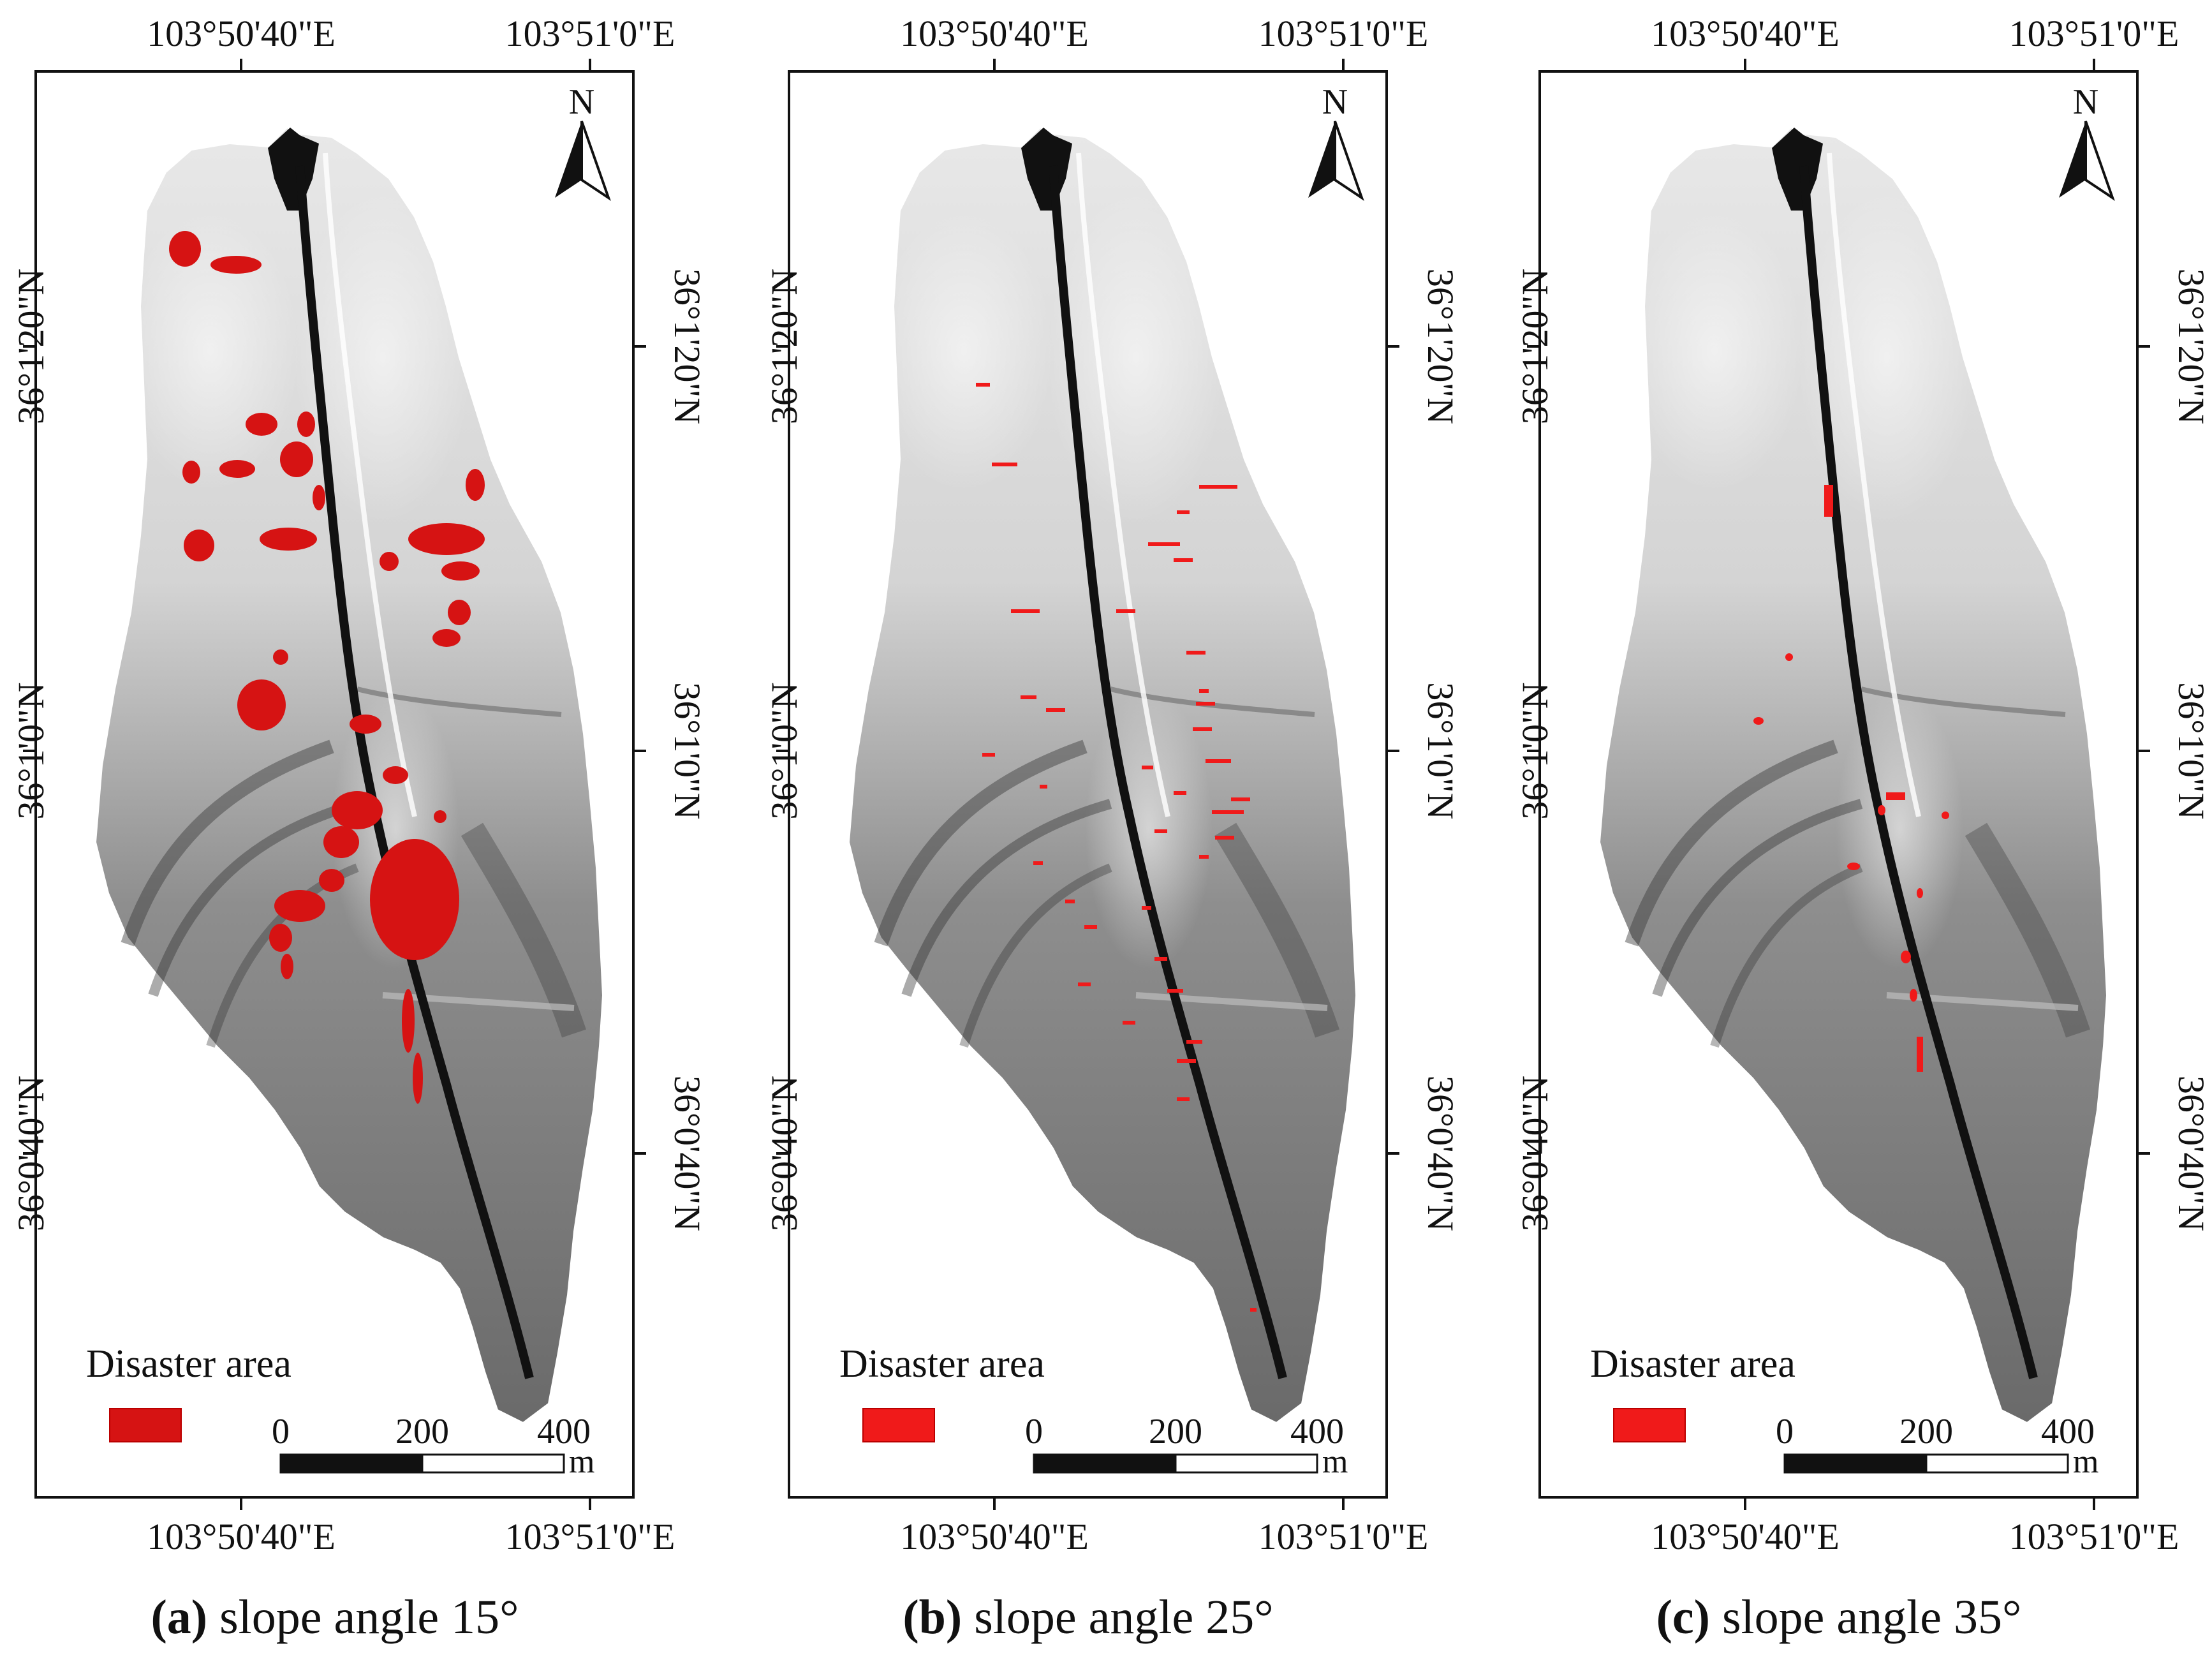 Image resolution: width=2212 pixels, height=1660 pixels. Describe the element at coordinates (1441, 346) in the screenshot. I see `right-latitude-label: 36°1'20"N` at that location.